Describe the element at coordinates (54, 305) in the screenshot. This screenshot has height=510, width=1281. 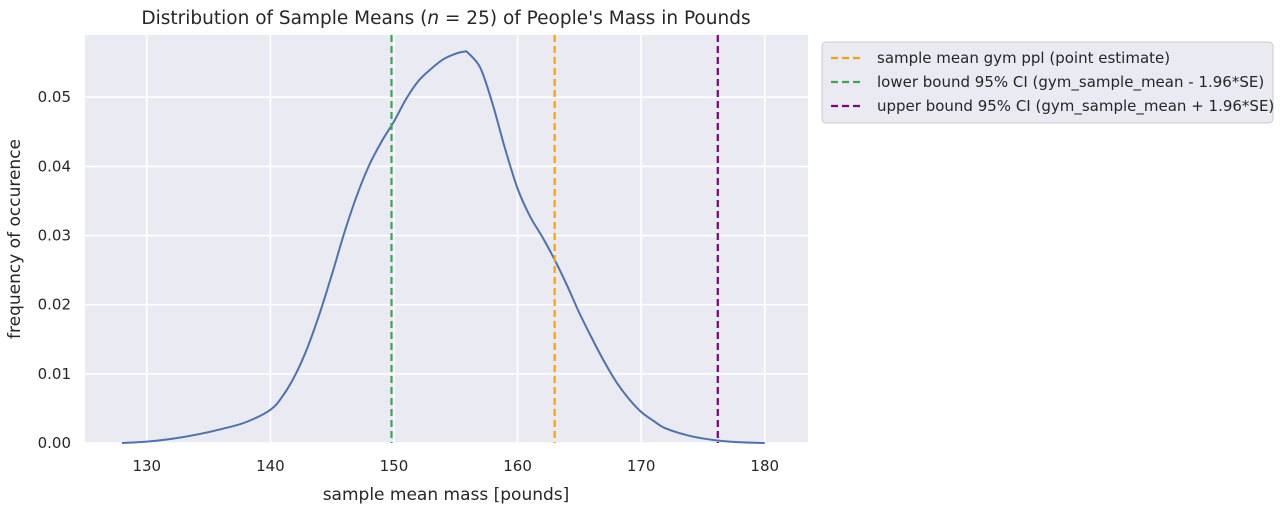
I see `y-tick-label: 0.02` at that location.